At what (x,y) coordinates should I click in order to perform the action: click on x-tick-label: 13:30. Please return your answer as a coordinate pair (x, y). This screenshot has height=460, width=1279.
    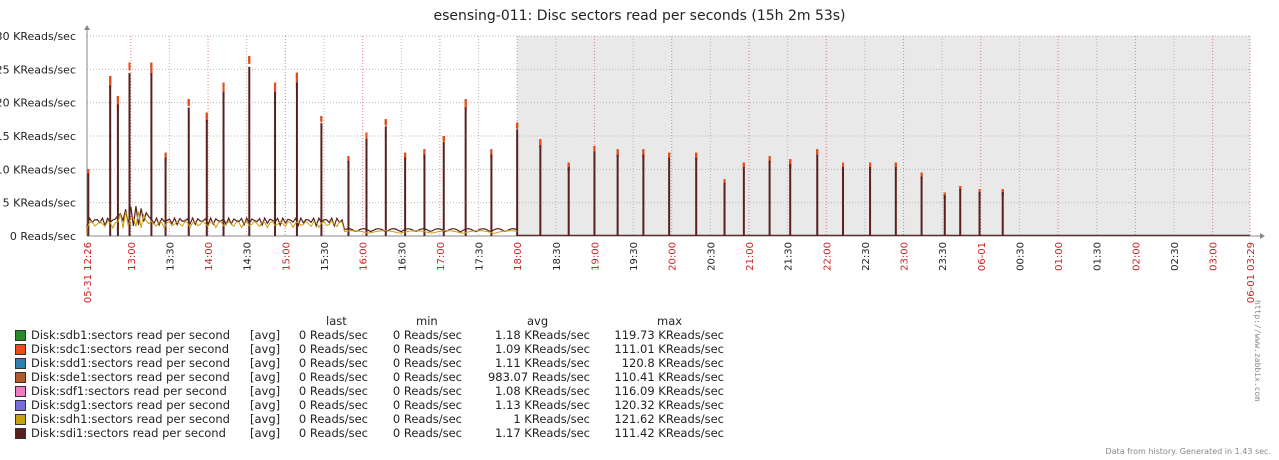
    Looking at the image, I should click on (170, 256).